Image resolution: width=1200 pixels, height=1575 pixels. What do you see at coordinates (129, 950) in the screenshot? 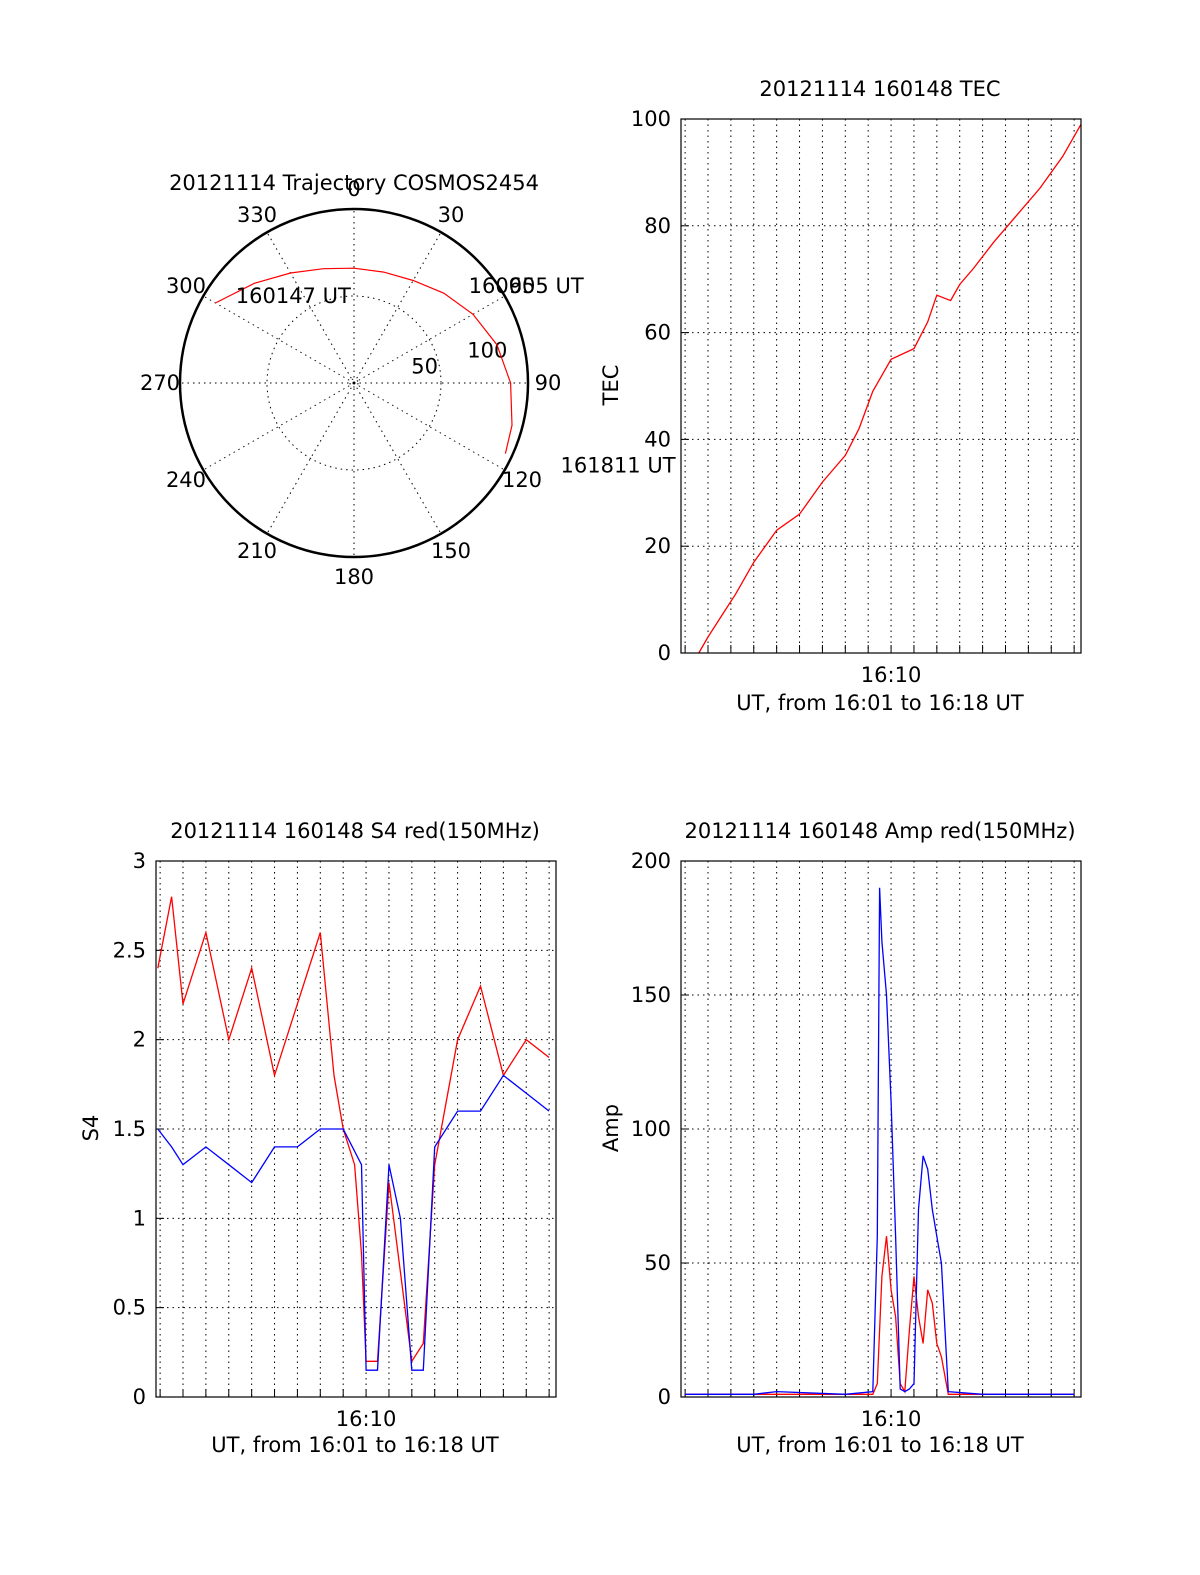
I see `s4-ytick-label: 2.5` at bounding box center [129, 950].